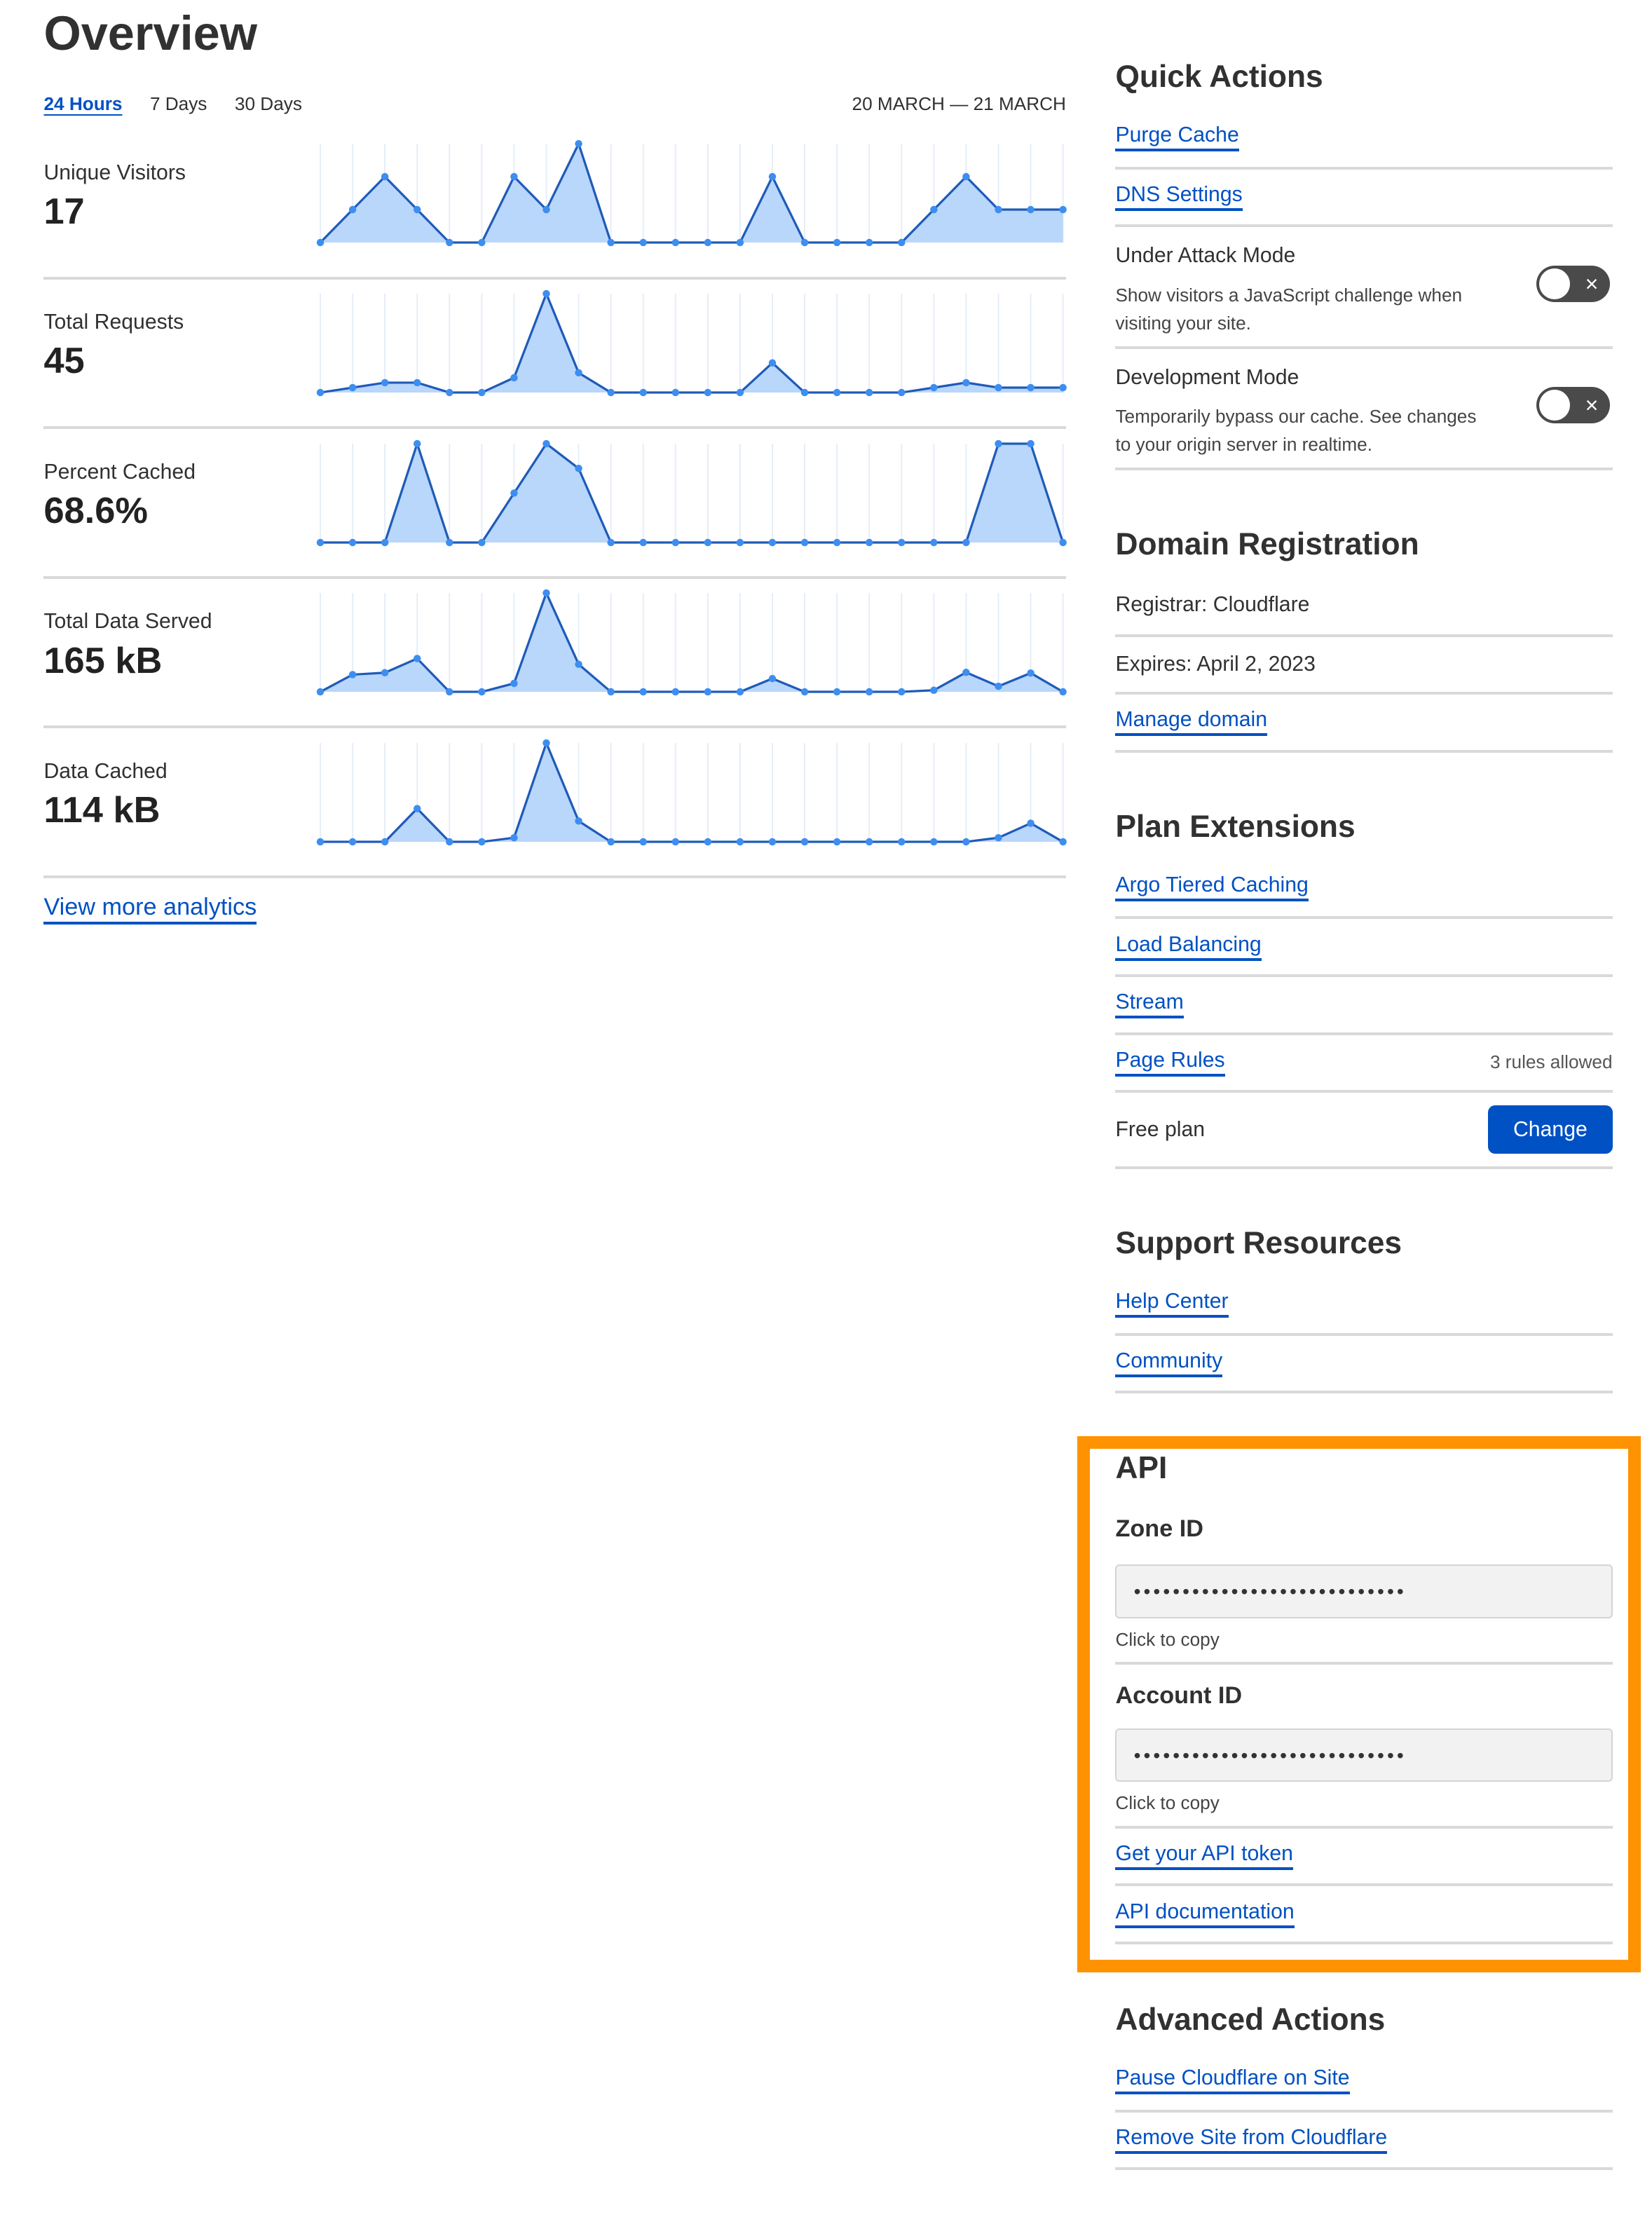  What do you see at coordinates (1364, 1755) in the screenshot?
I see `account-id-field: ••••••••••••••••••••••••••••` at bounding box center [1364, 1755].